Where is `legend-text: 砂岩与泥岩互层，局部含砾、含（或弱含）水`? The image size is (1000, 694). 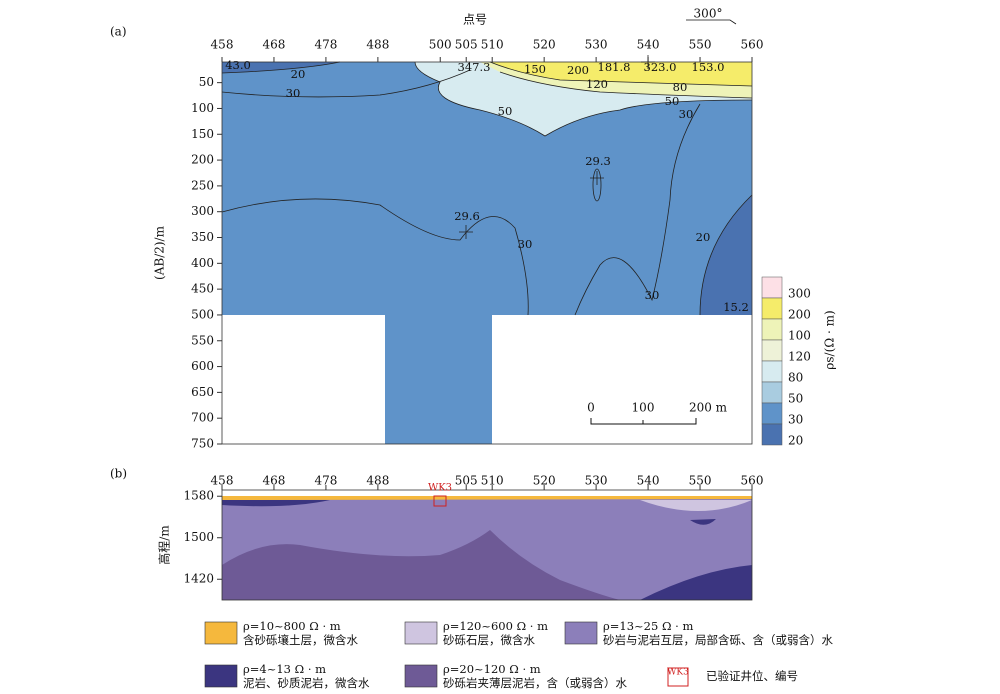
legend-text: 砂岩与泥岩互层，局部含砾、含（或弱含）水 is located at coordinates (718, 640).